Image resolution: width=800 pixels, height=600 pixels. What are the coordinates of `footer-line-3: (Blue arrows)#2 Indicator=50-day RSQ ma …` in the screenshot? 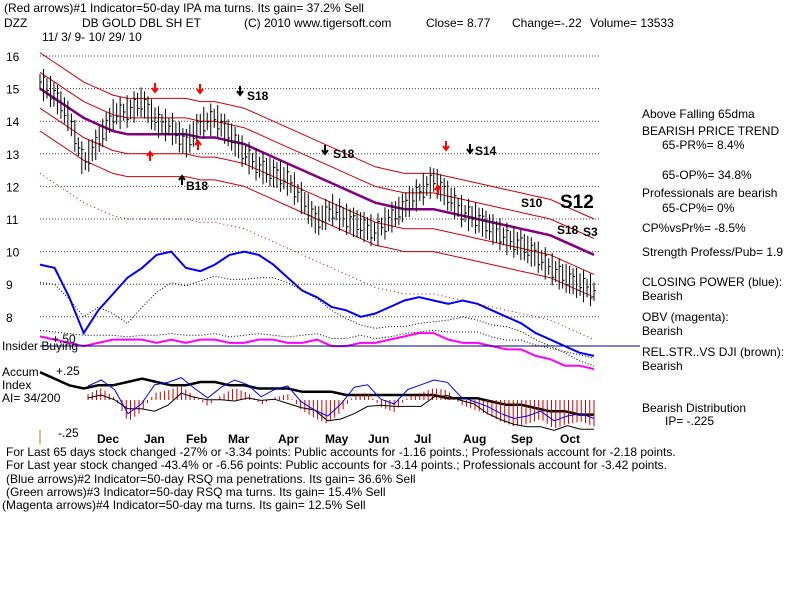 It's located at (211, 479).